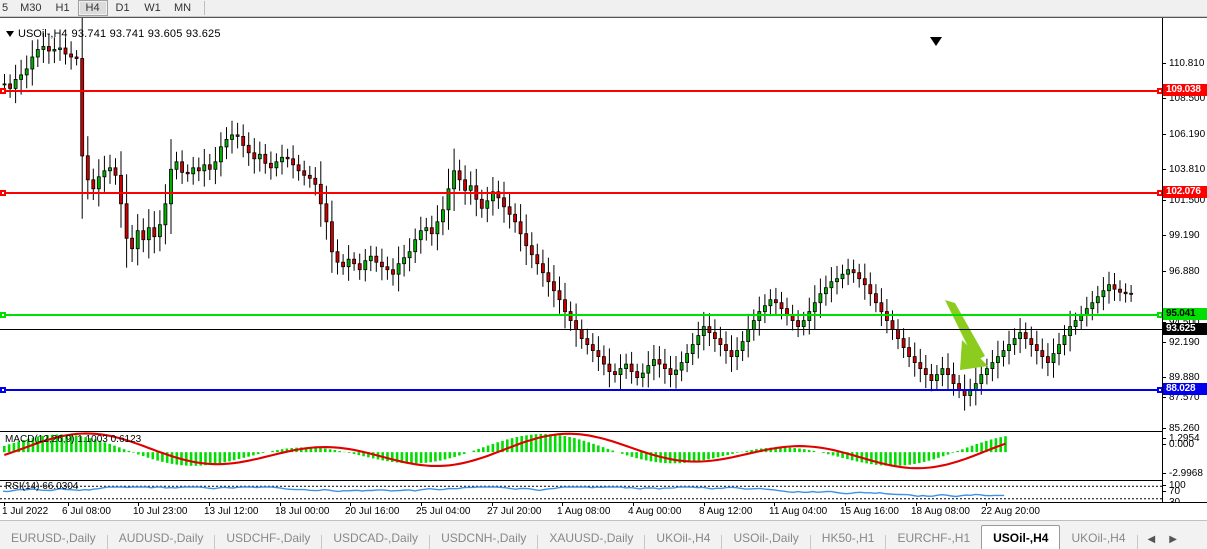 This screenshot has width=1207, height=549. Describe the element at coordinates (204, 8) in the screenshot. I see `toolbar-separator` at that location.